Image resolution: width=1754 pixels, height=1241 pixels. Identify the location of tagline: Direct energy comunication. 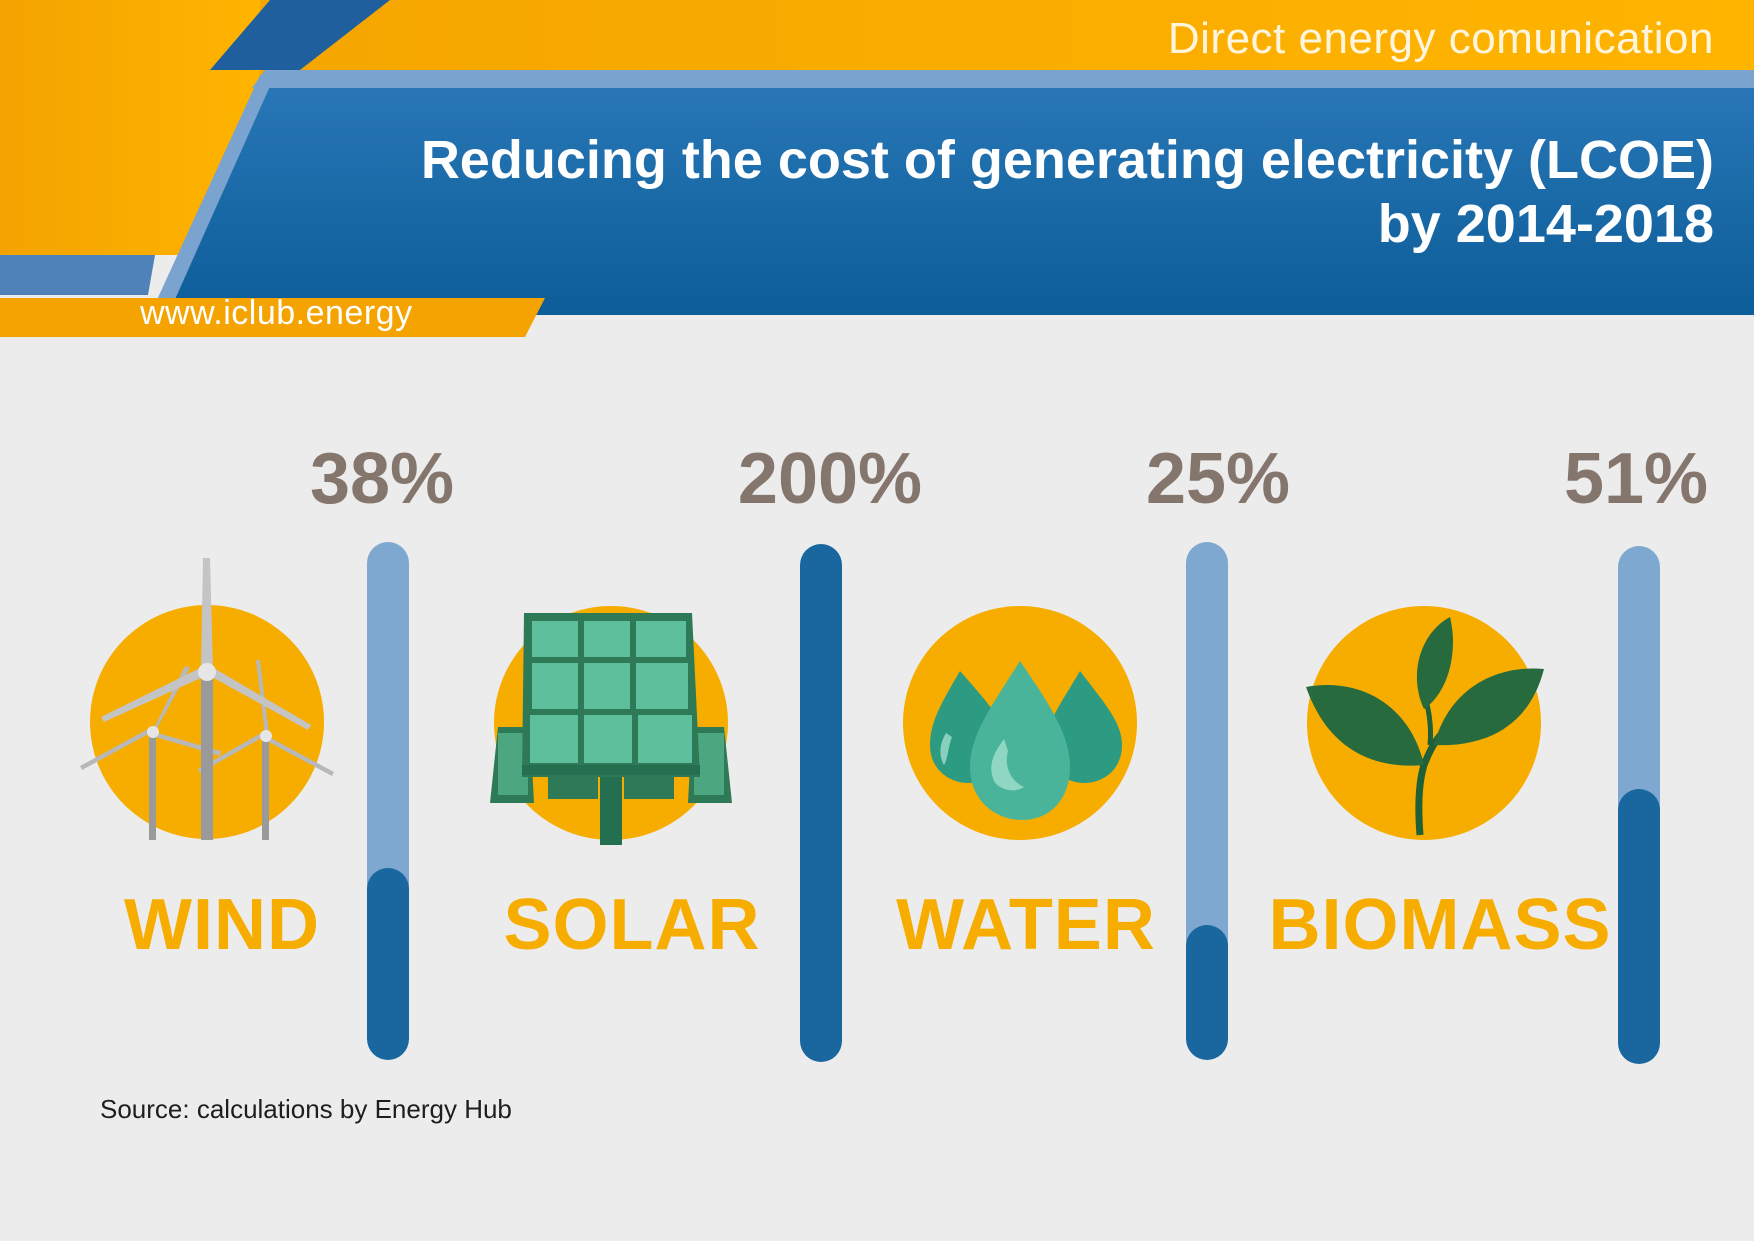
(1440, 38).